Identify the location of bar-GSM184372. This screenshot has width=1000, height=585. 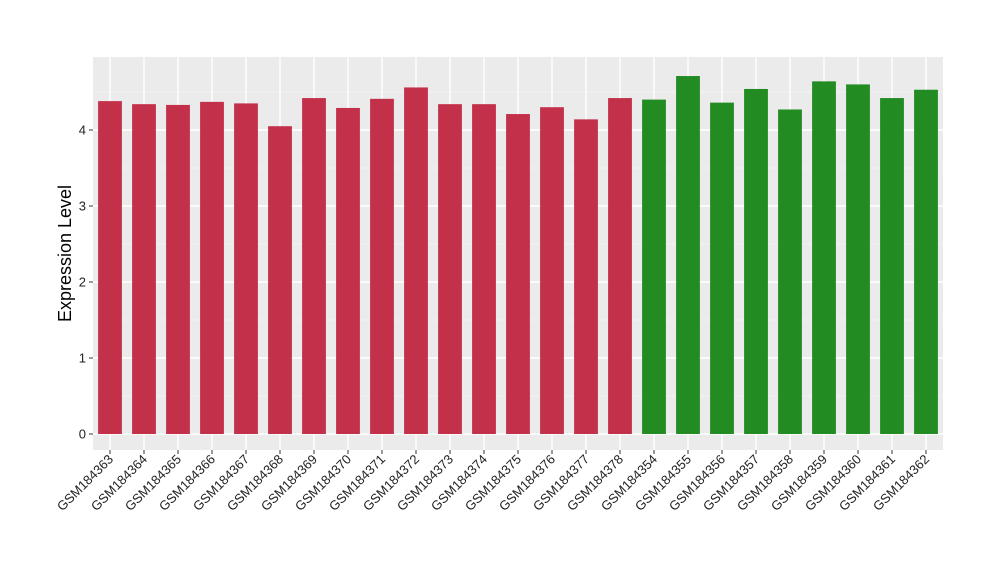
(416, 260).